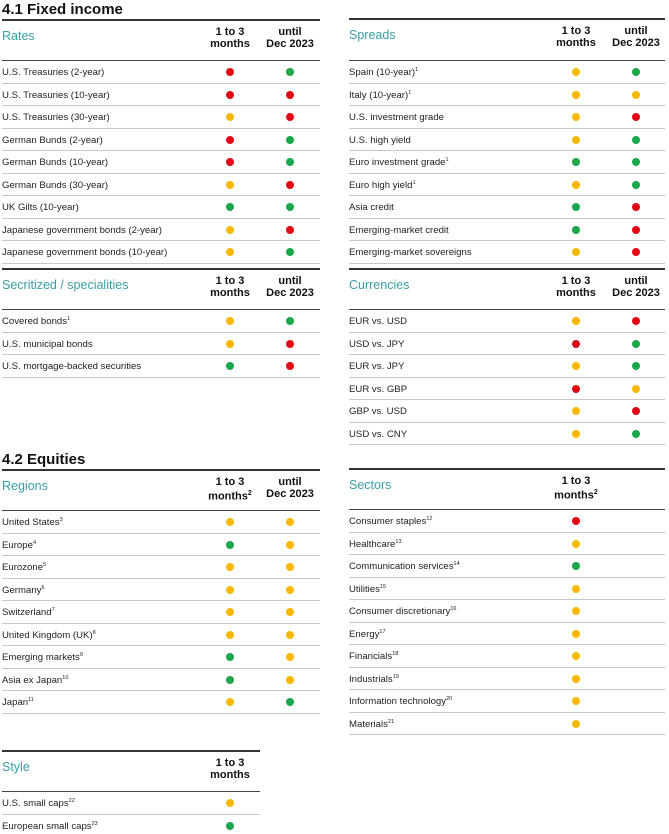 Image resolution: width=669 pixels, height=834 pixels. Describe the element at coordinates (507, 521) in the screenshot. I see `table-row: Consumer staples12` at that location.